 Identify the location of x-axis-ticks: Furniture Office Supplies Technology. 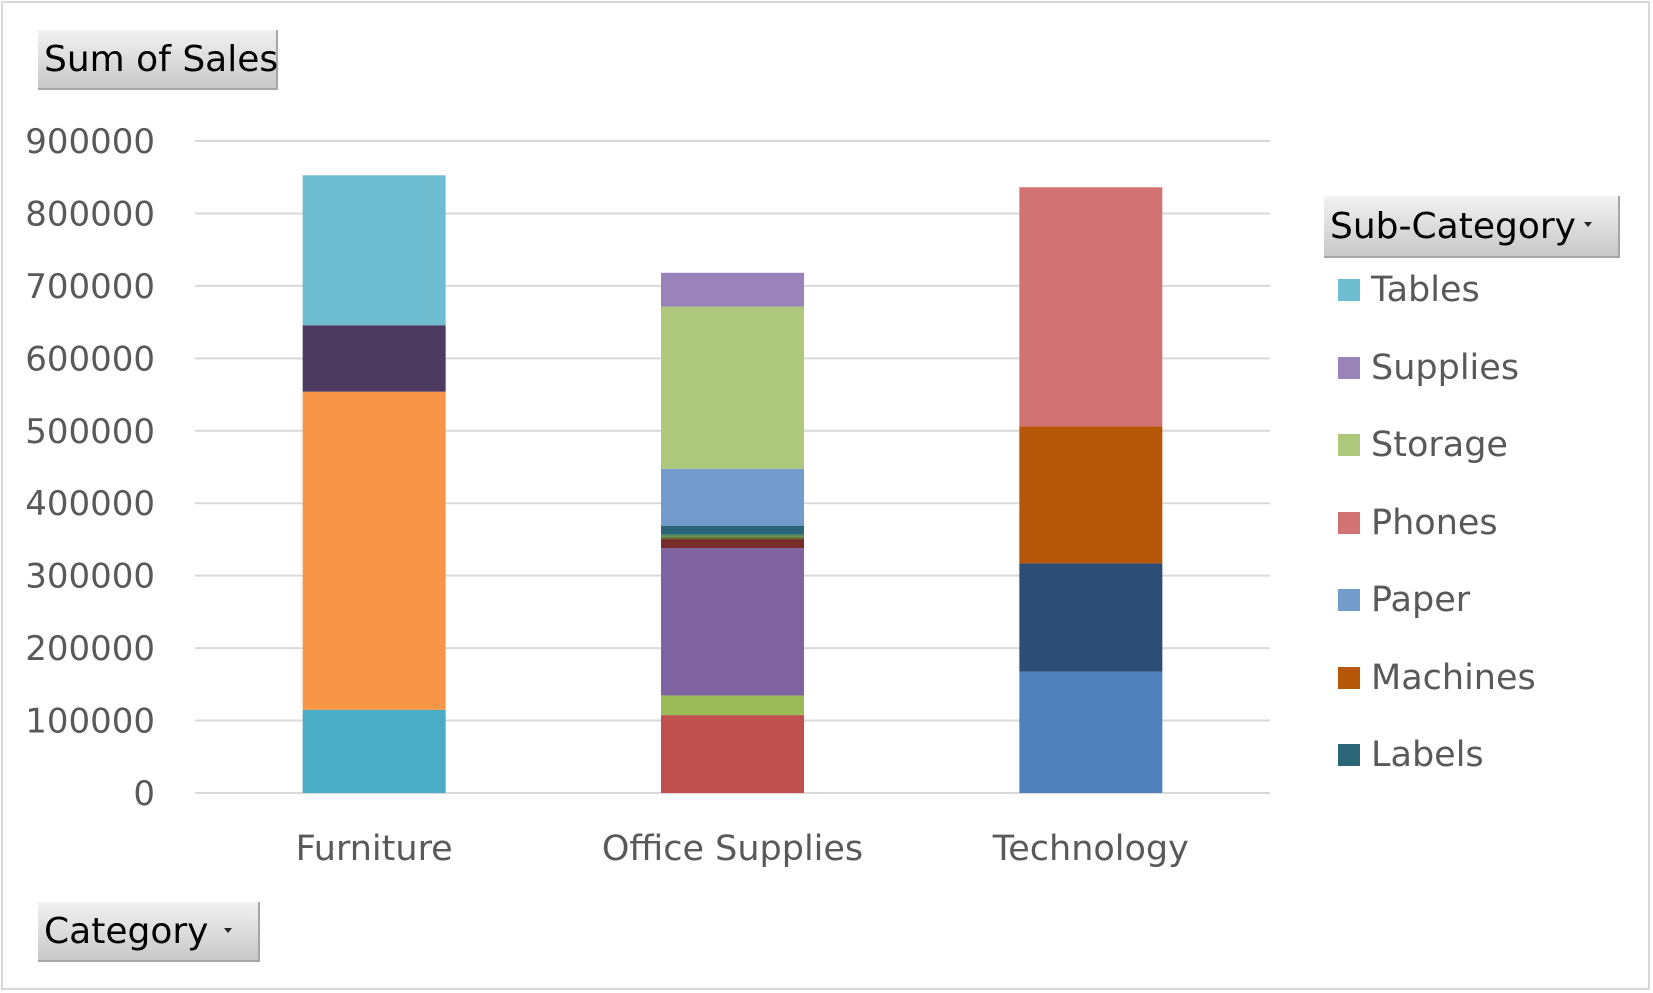
(742, 849).